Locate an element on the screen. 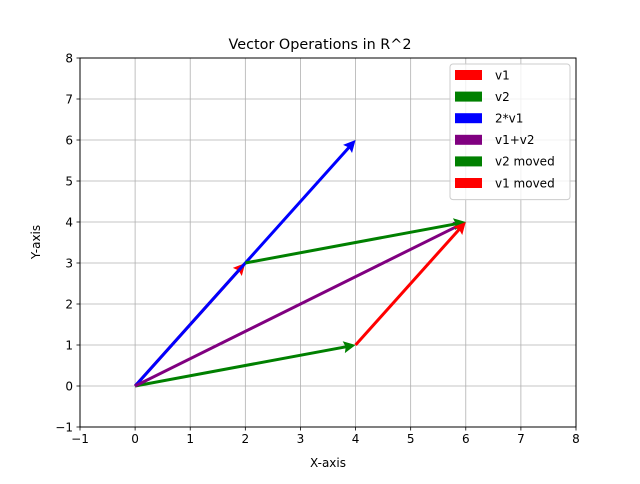  y-axis-label: Y-axis is located at coordinates (36, 242).